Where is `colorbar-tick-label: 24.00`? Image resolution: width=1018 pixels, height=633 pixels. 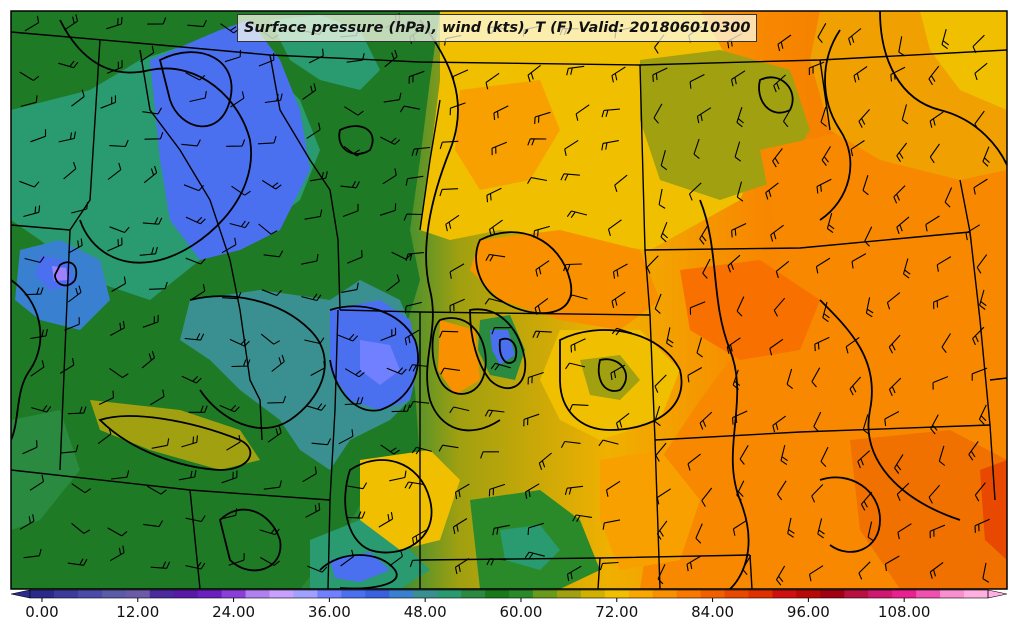 colorbar-tick-label: 24.00 is located at coordinates (234, 612).